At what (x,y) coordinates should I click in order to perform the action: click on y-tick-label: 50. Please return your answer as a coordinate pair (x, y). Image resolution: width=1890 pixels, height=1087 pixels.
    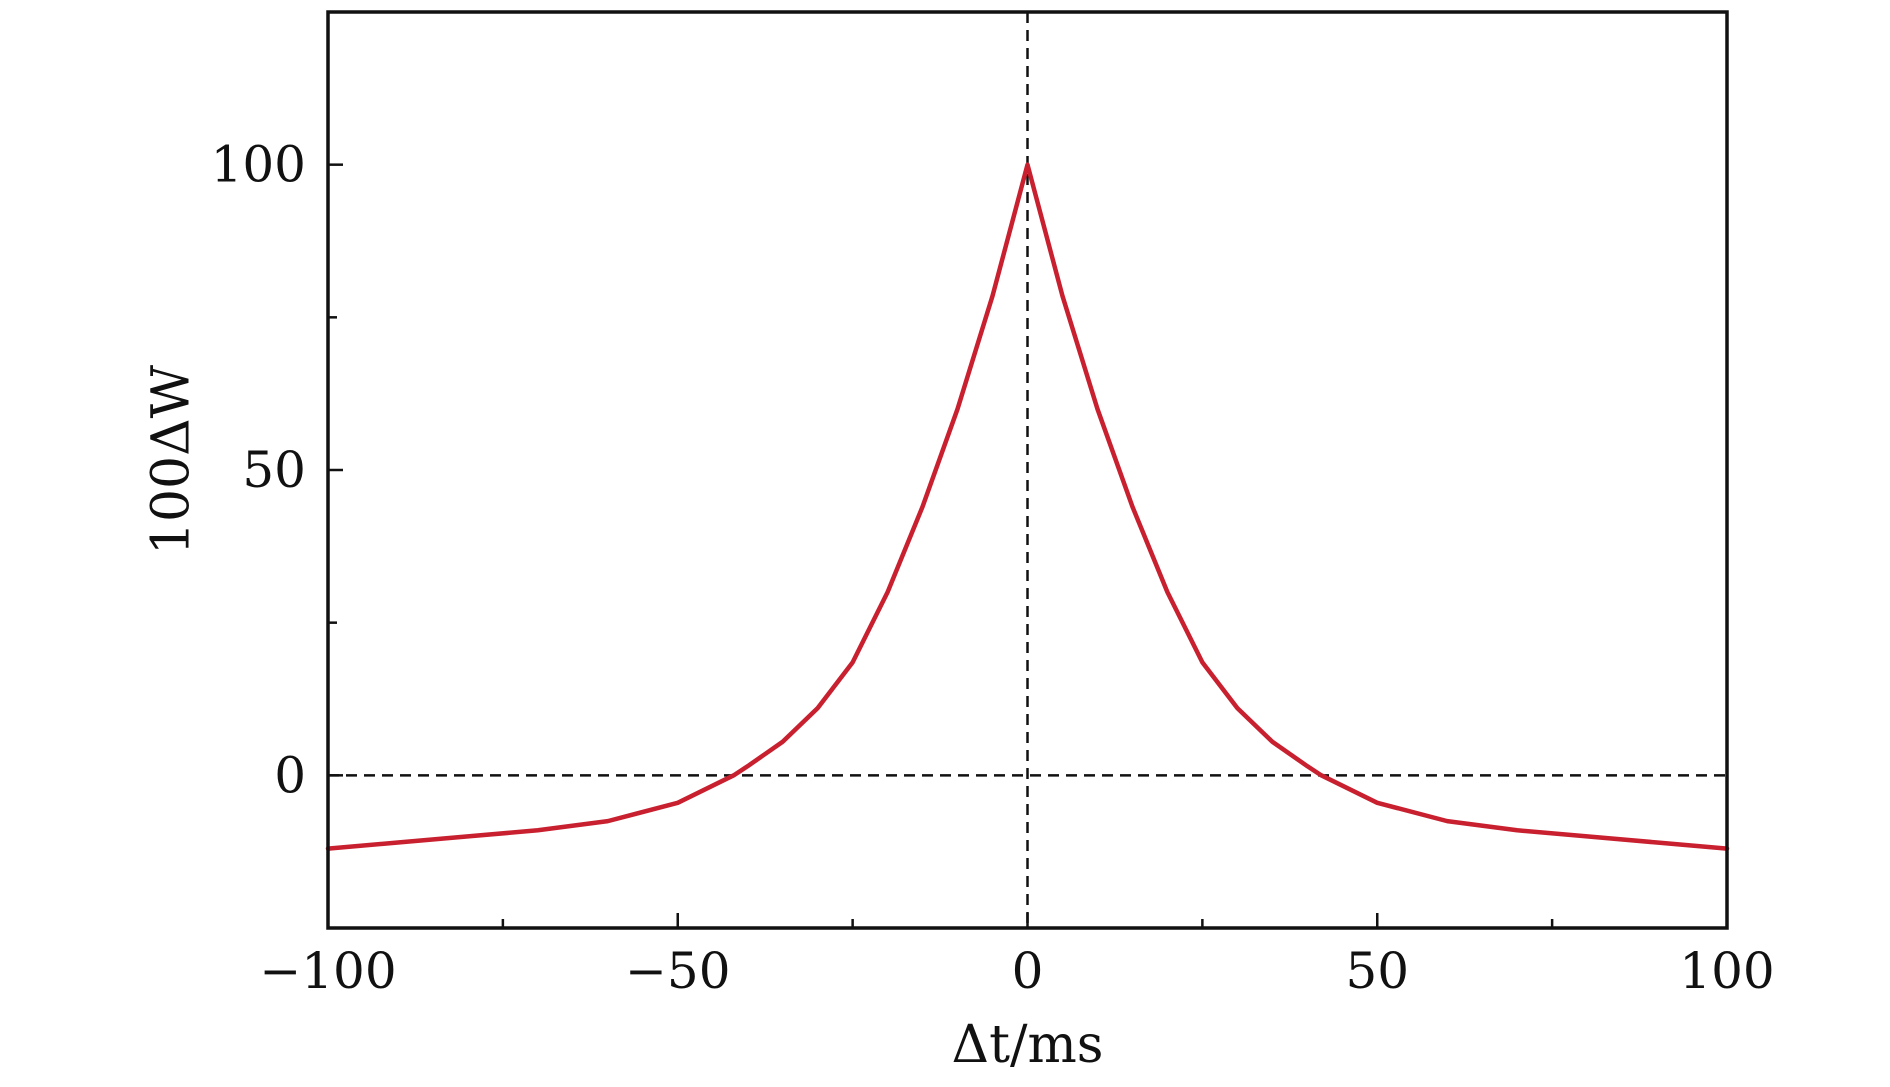
    Looking at the image, I should click on (274, 470).